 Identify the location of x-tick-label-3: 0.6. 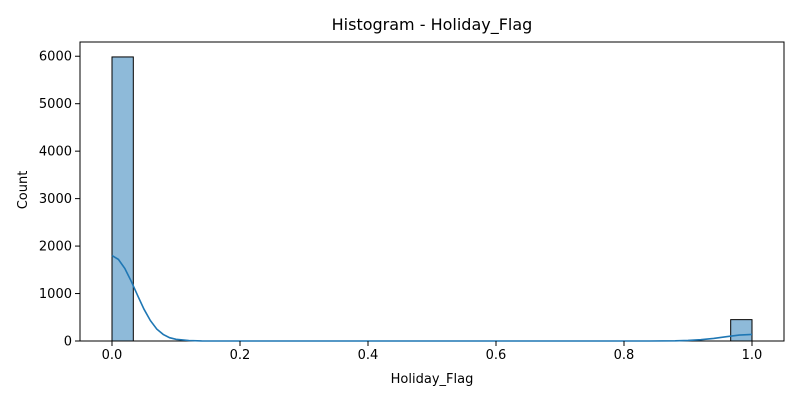
(496, 355).